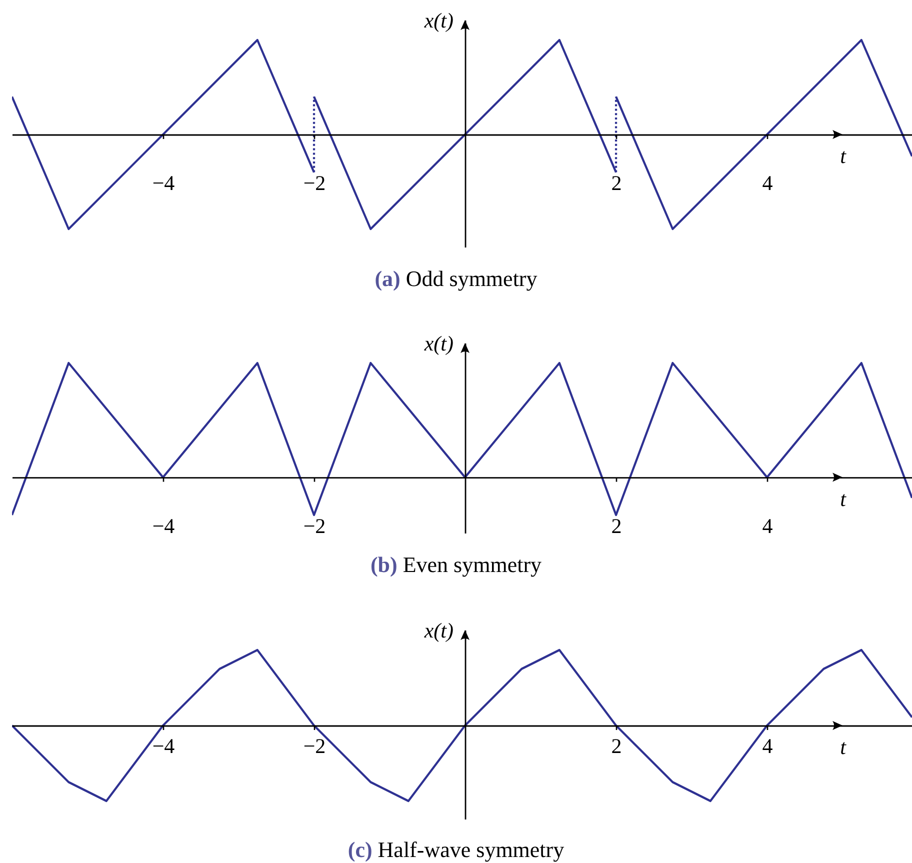 The height and width of the screenshot is (863, 912). I want to click on text: (a) Odd symmetry, so click(456, 278).